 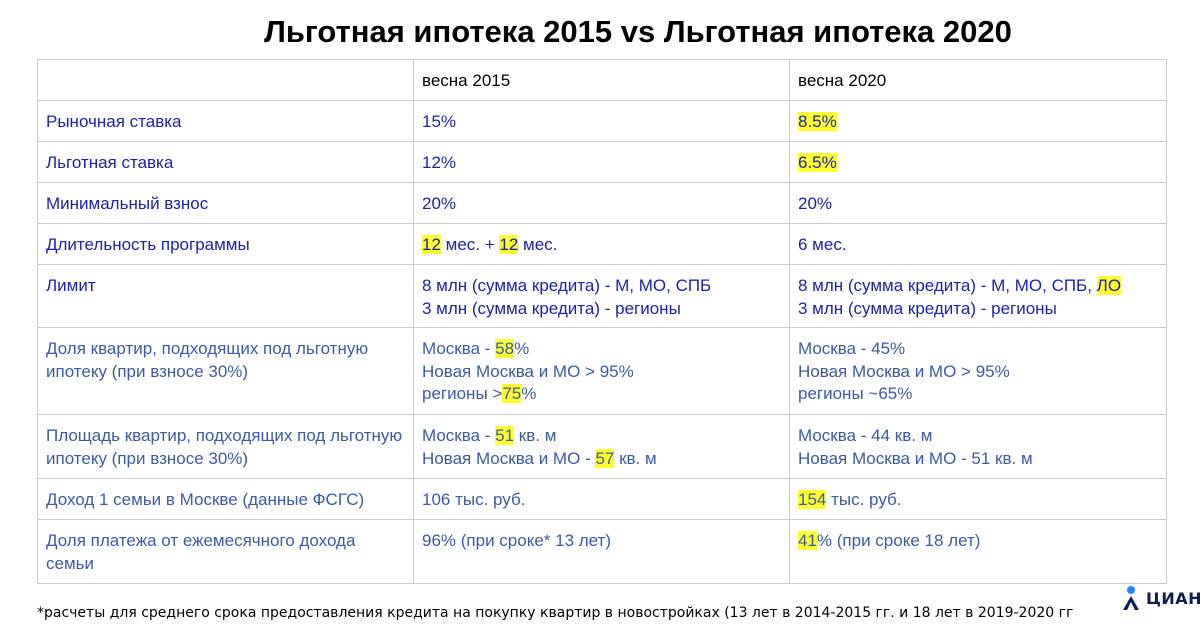 I want to click on cell-line: 154 тыс. руб., so click(x=978, y=500).